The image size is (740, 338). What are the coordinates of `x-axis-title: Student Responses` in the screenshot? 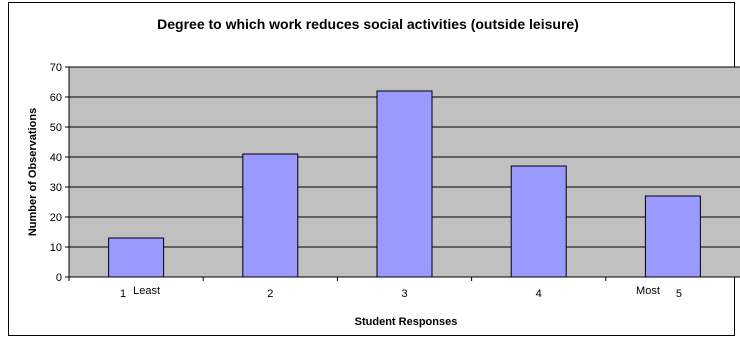 It's located at (406, 322).